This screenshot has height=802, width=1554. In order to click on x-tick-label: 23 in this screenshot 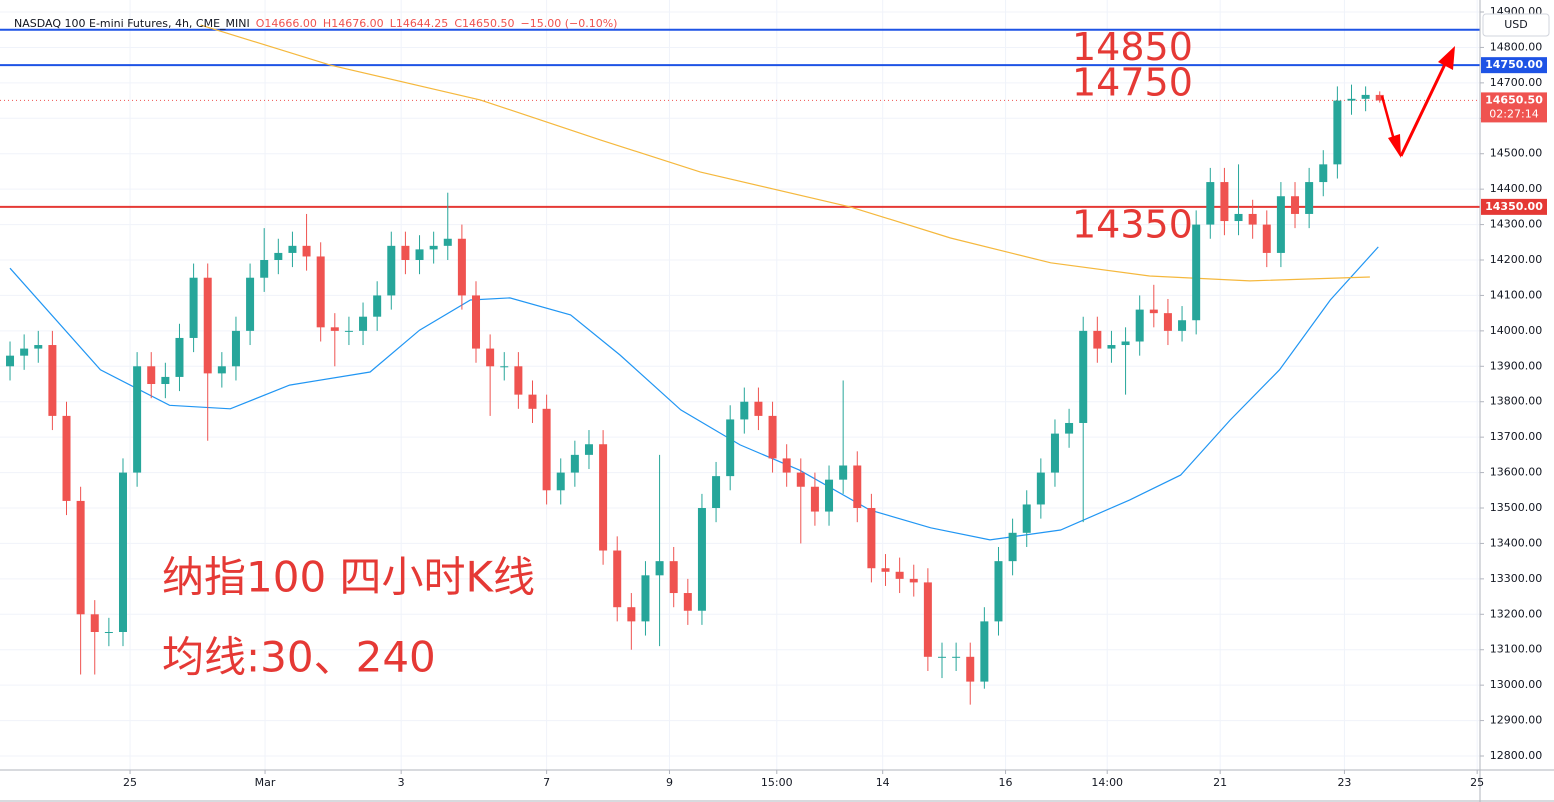, I will do `click(1344, 782)`.